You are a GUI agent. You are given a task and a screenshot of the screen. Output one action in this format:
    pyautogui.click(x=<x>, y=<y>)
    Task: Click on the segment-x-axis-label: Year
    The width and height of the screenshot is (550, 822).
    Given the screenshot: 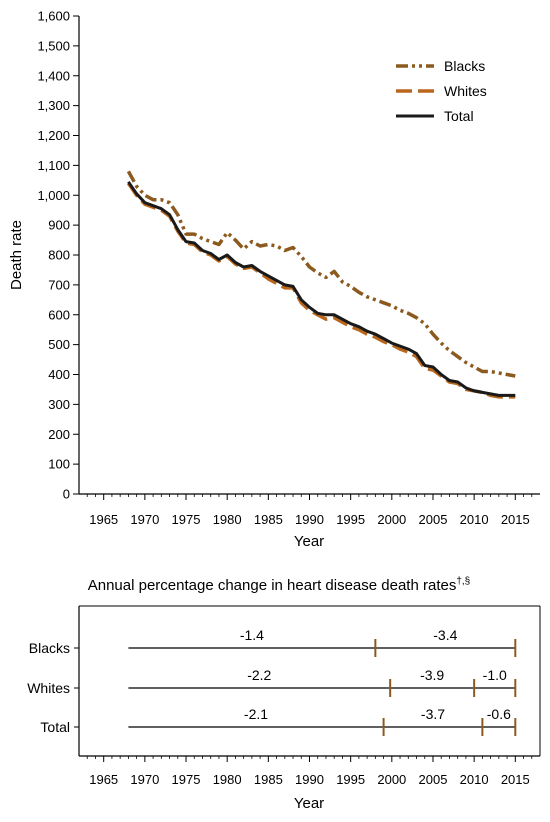 What is the action you would take?
    pyautogui.click(x=309, y=803)
    